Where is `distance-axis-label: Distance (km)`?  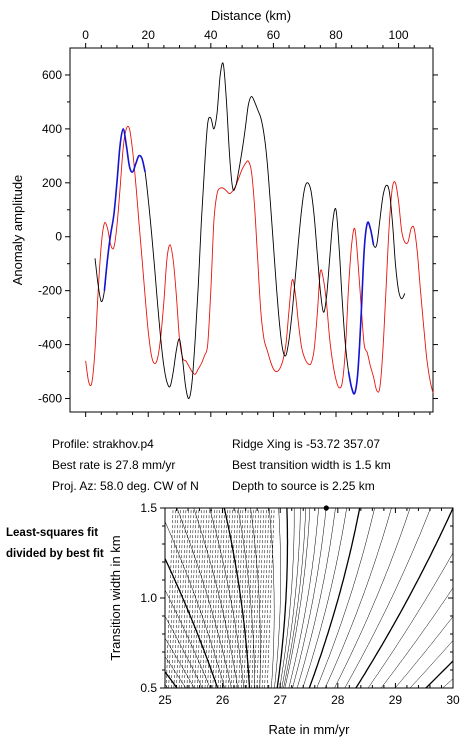 distance-axis-label: Distance (km) is located at coordinates (251, 15).